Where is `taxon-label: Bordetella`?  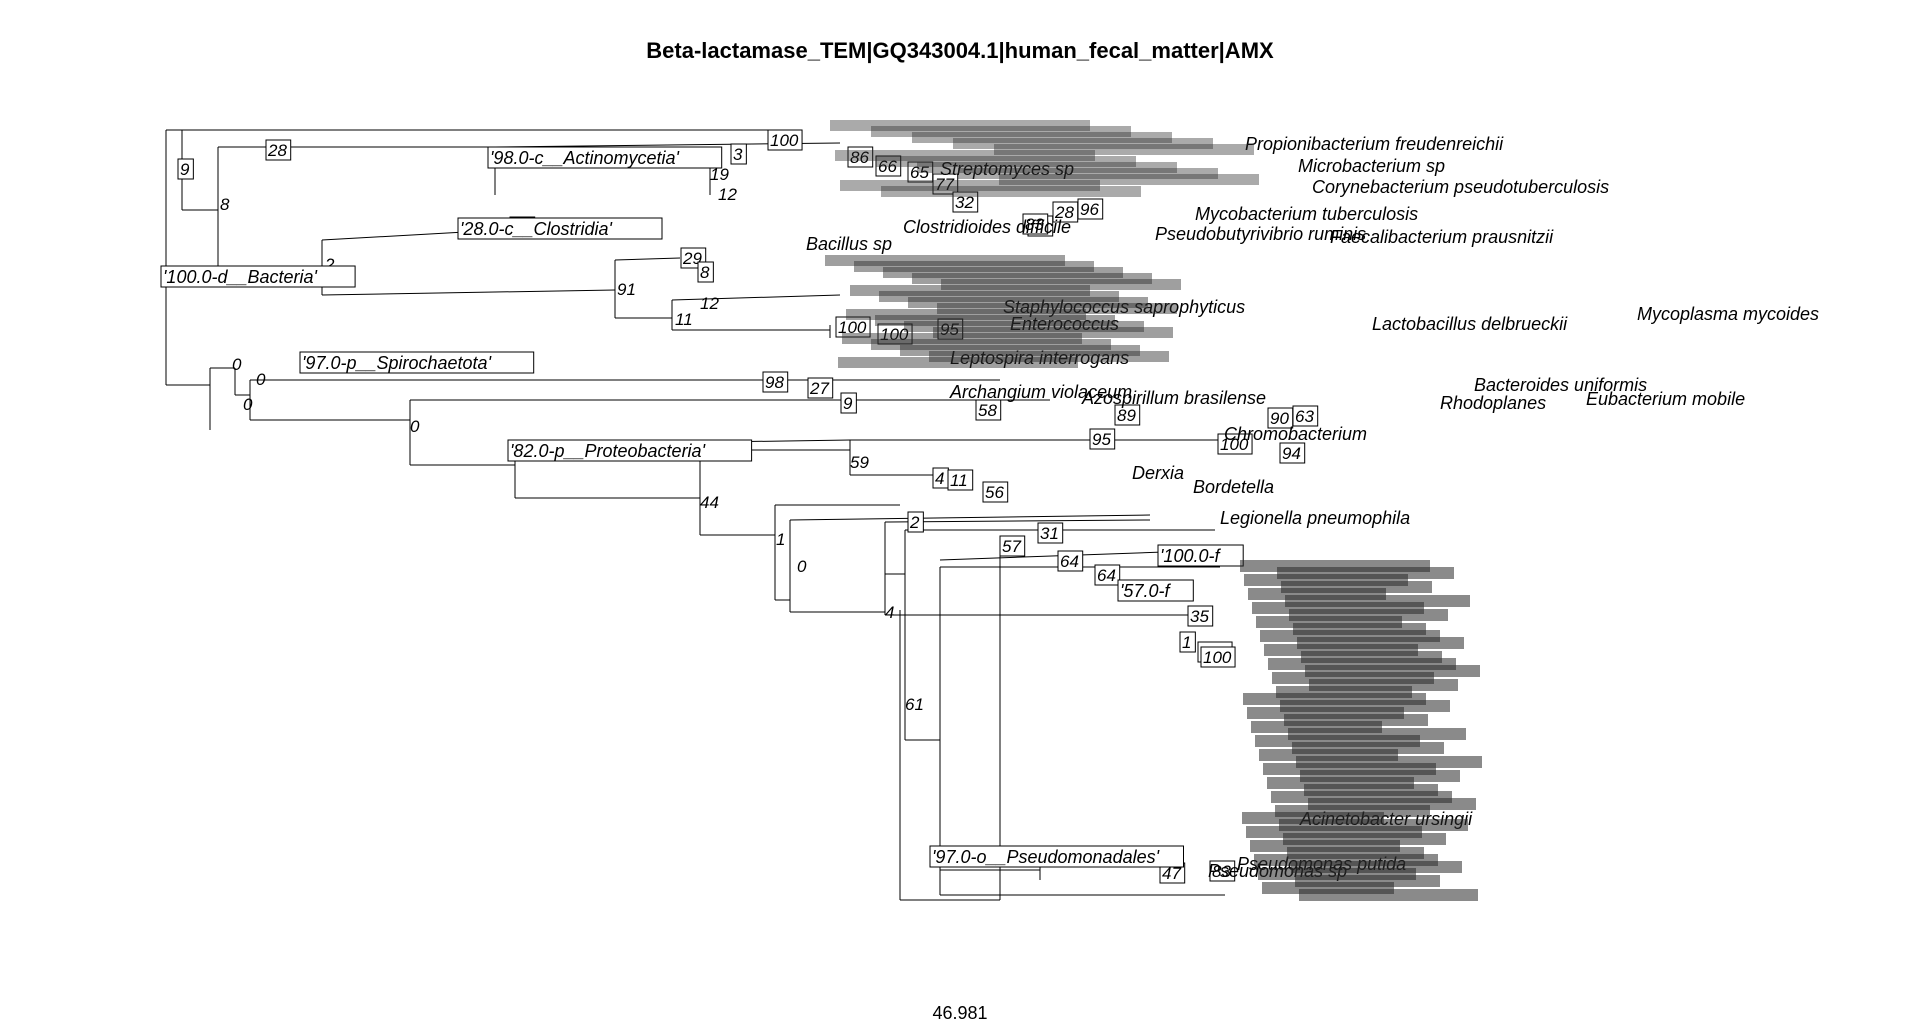 taxon-label: Bordetella is located at coordinates (1233, 487).